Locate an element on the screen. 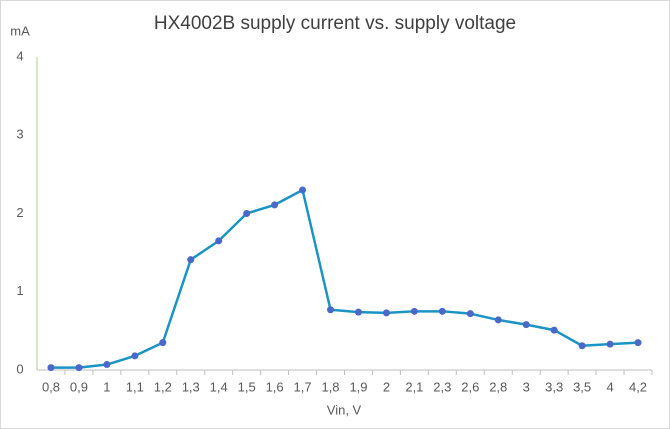 This screenshot has width=670, height=429. x-tick-label: 2,1 is located at coordinates (414, 386).